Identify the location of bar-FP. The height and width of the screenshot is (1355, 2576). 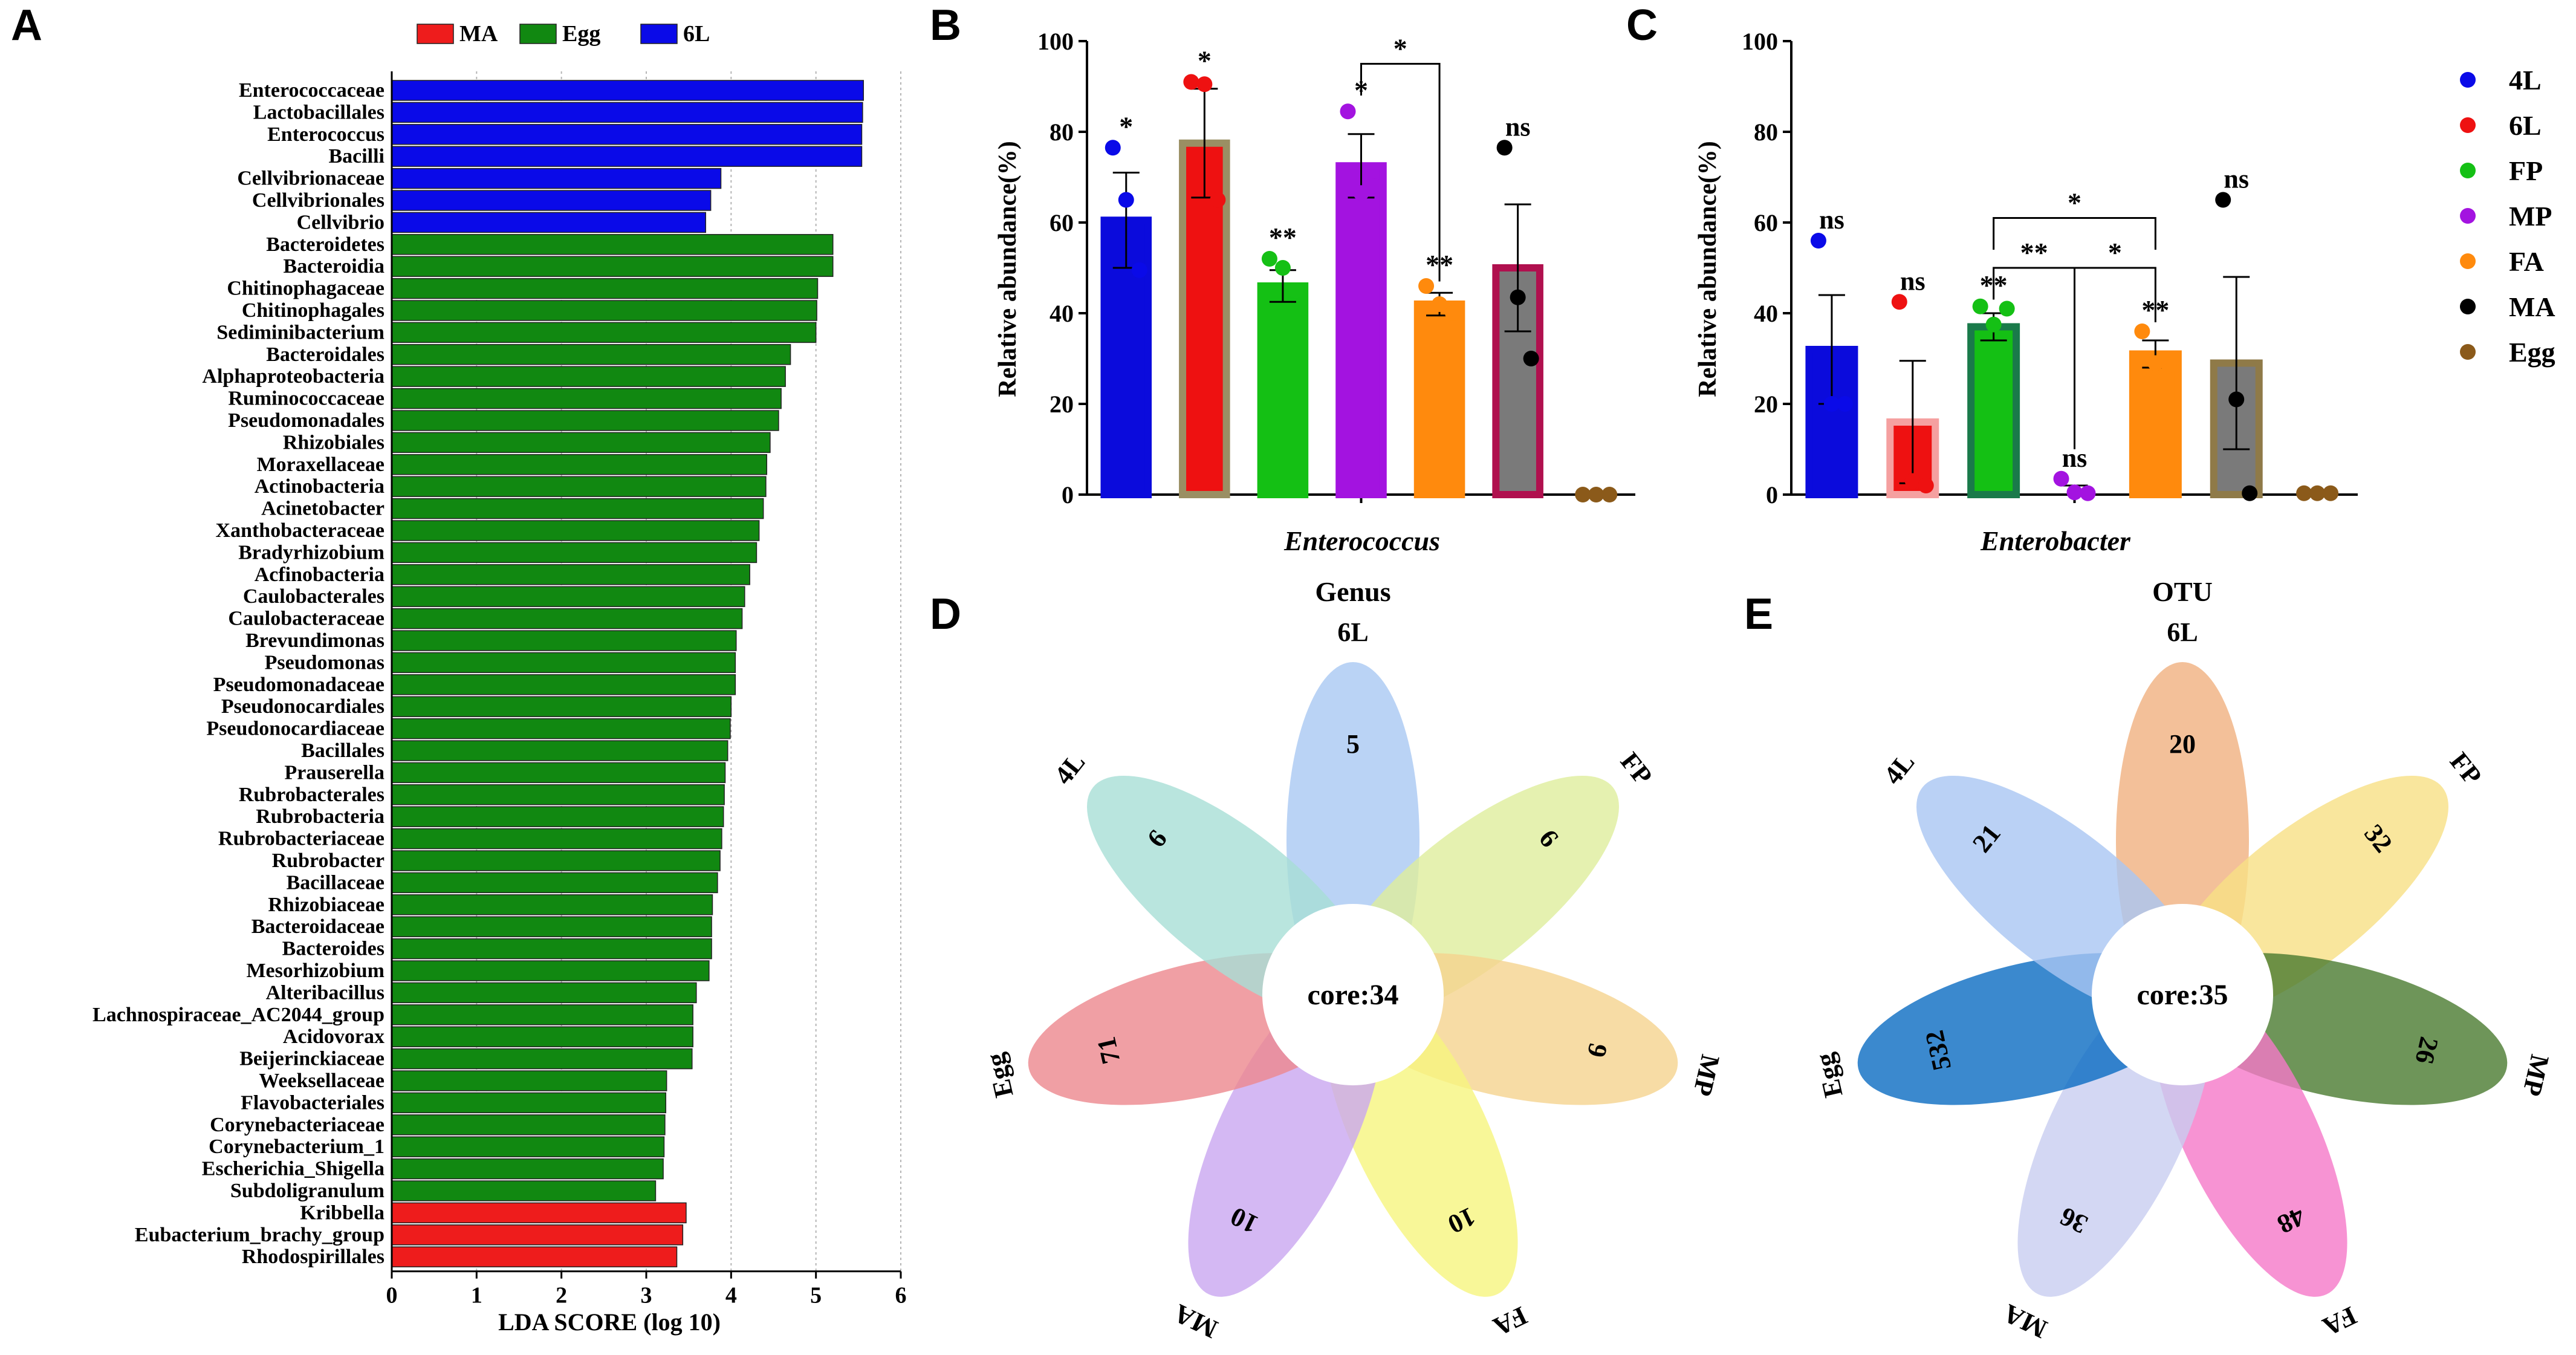
(1994, 411).